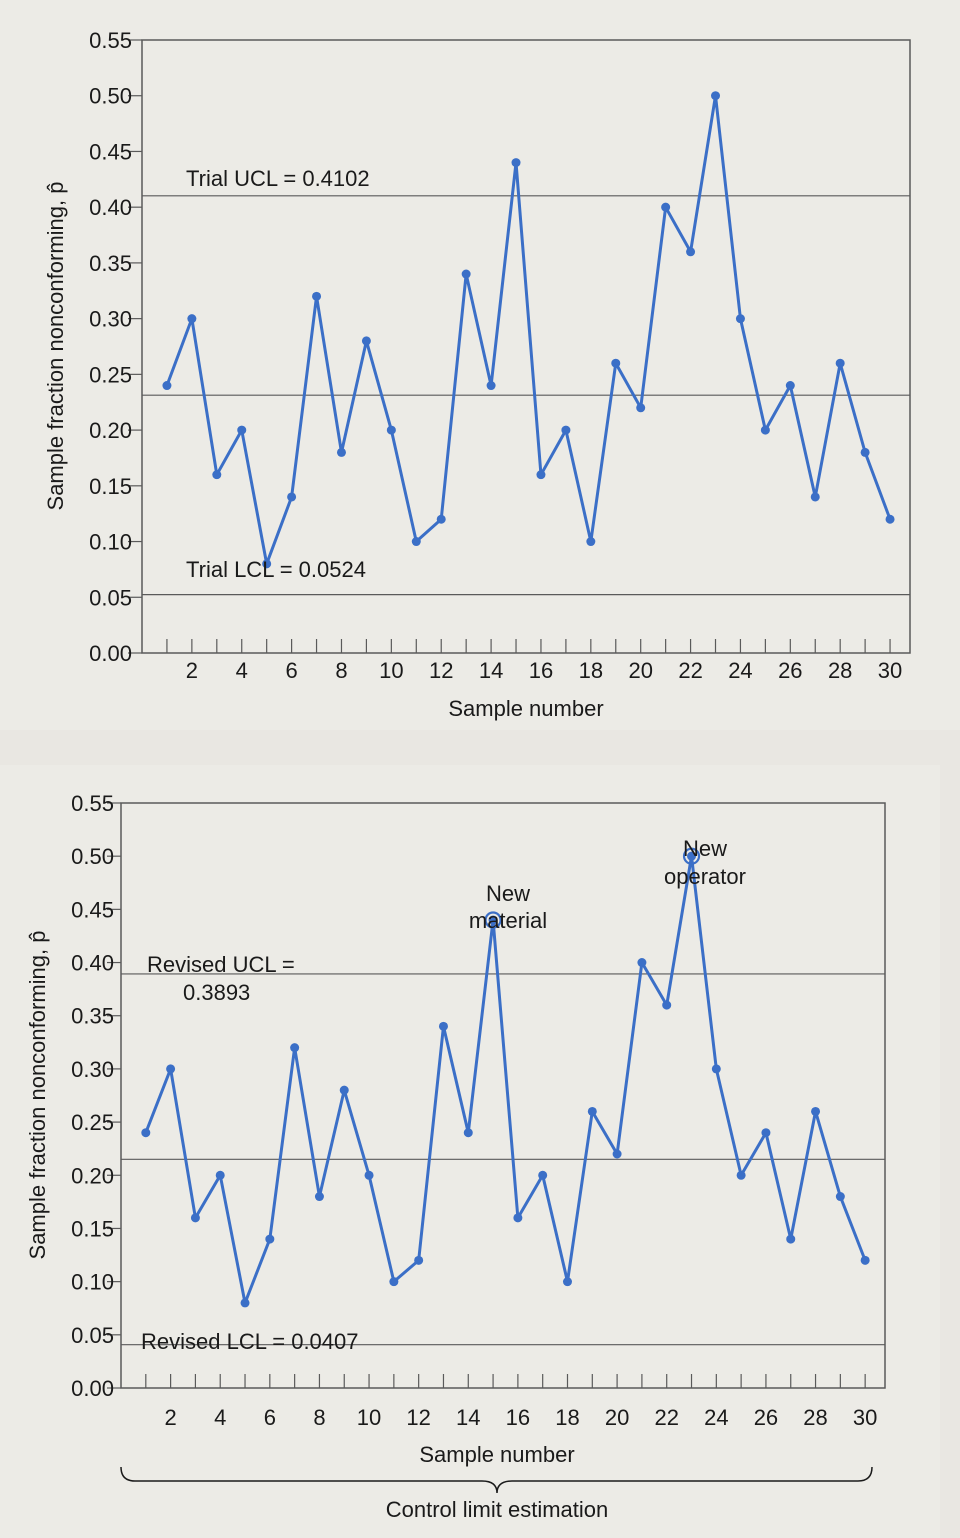 The width and height of the screenshot is (960, 1538). I want to click on annotation-new-operator-line-1: New, so click(705, 848).